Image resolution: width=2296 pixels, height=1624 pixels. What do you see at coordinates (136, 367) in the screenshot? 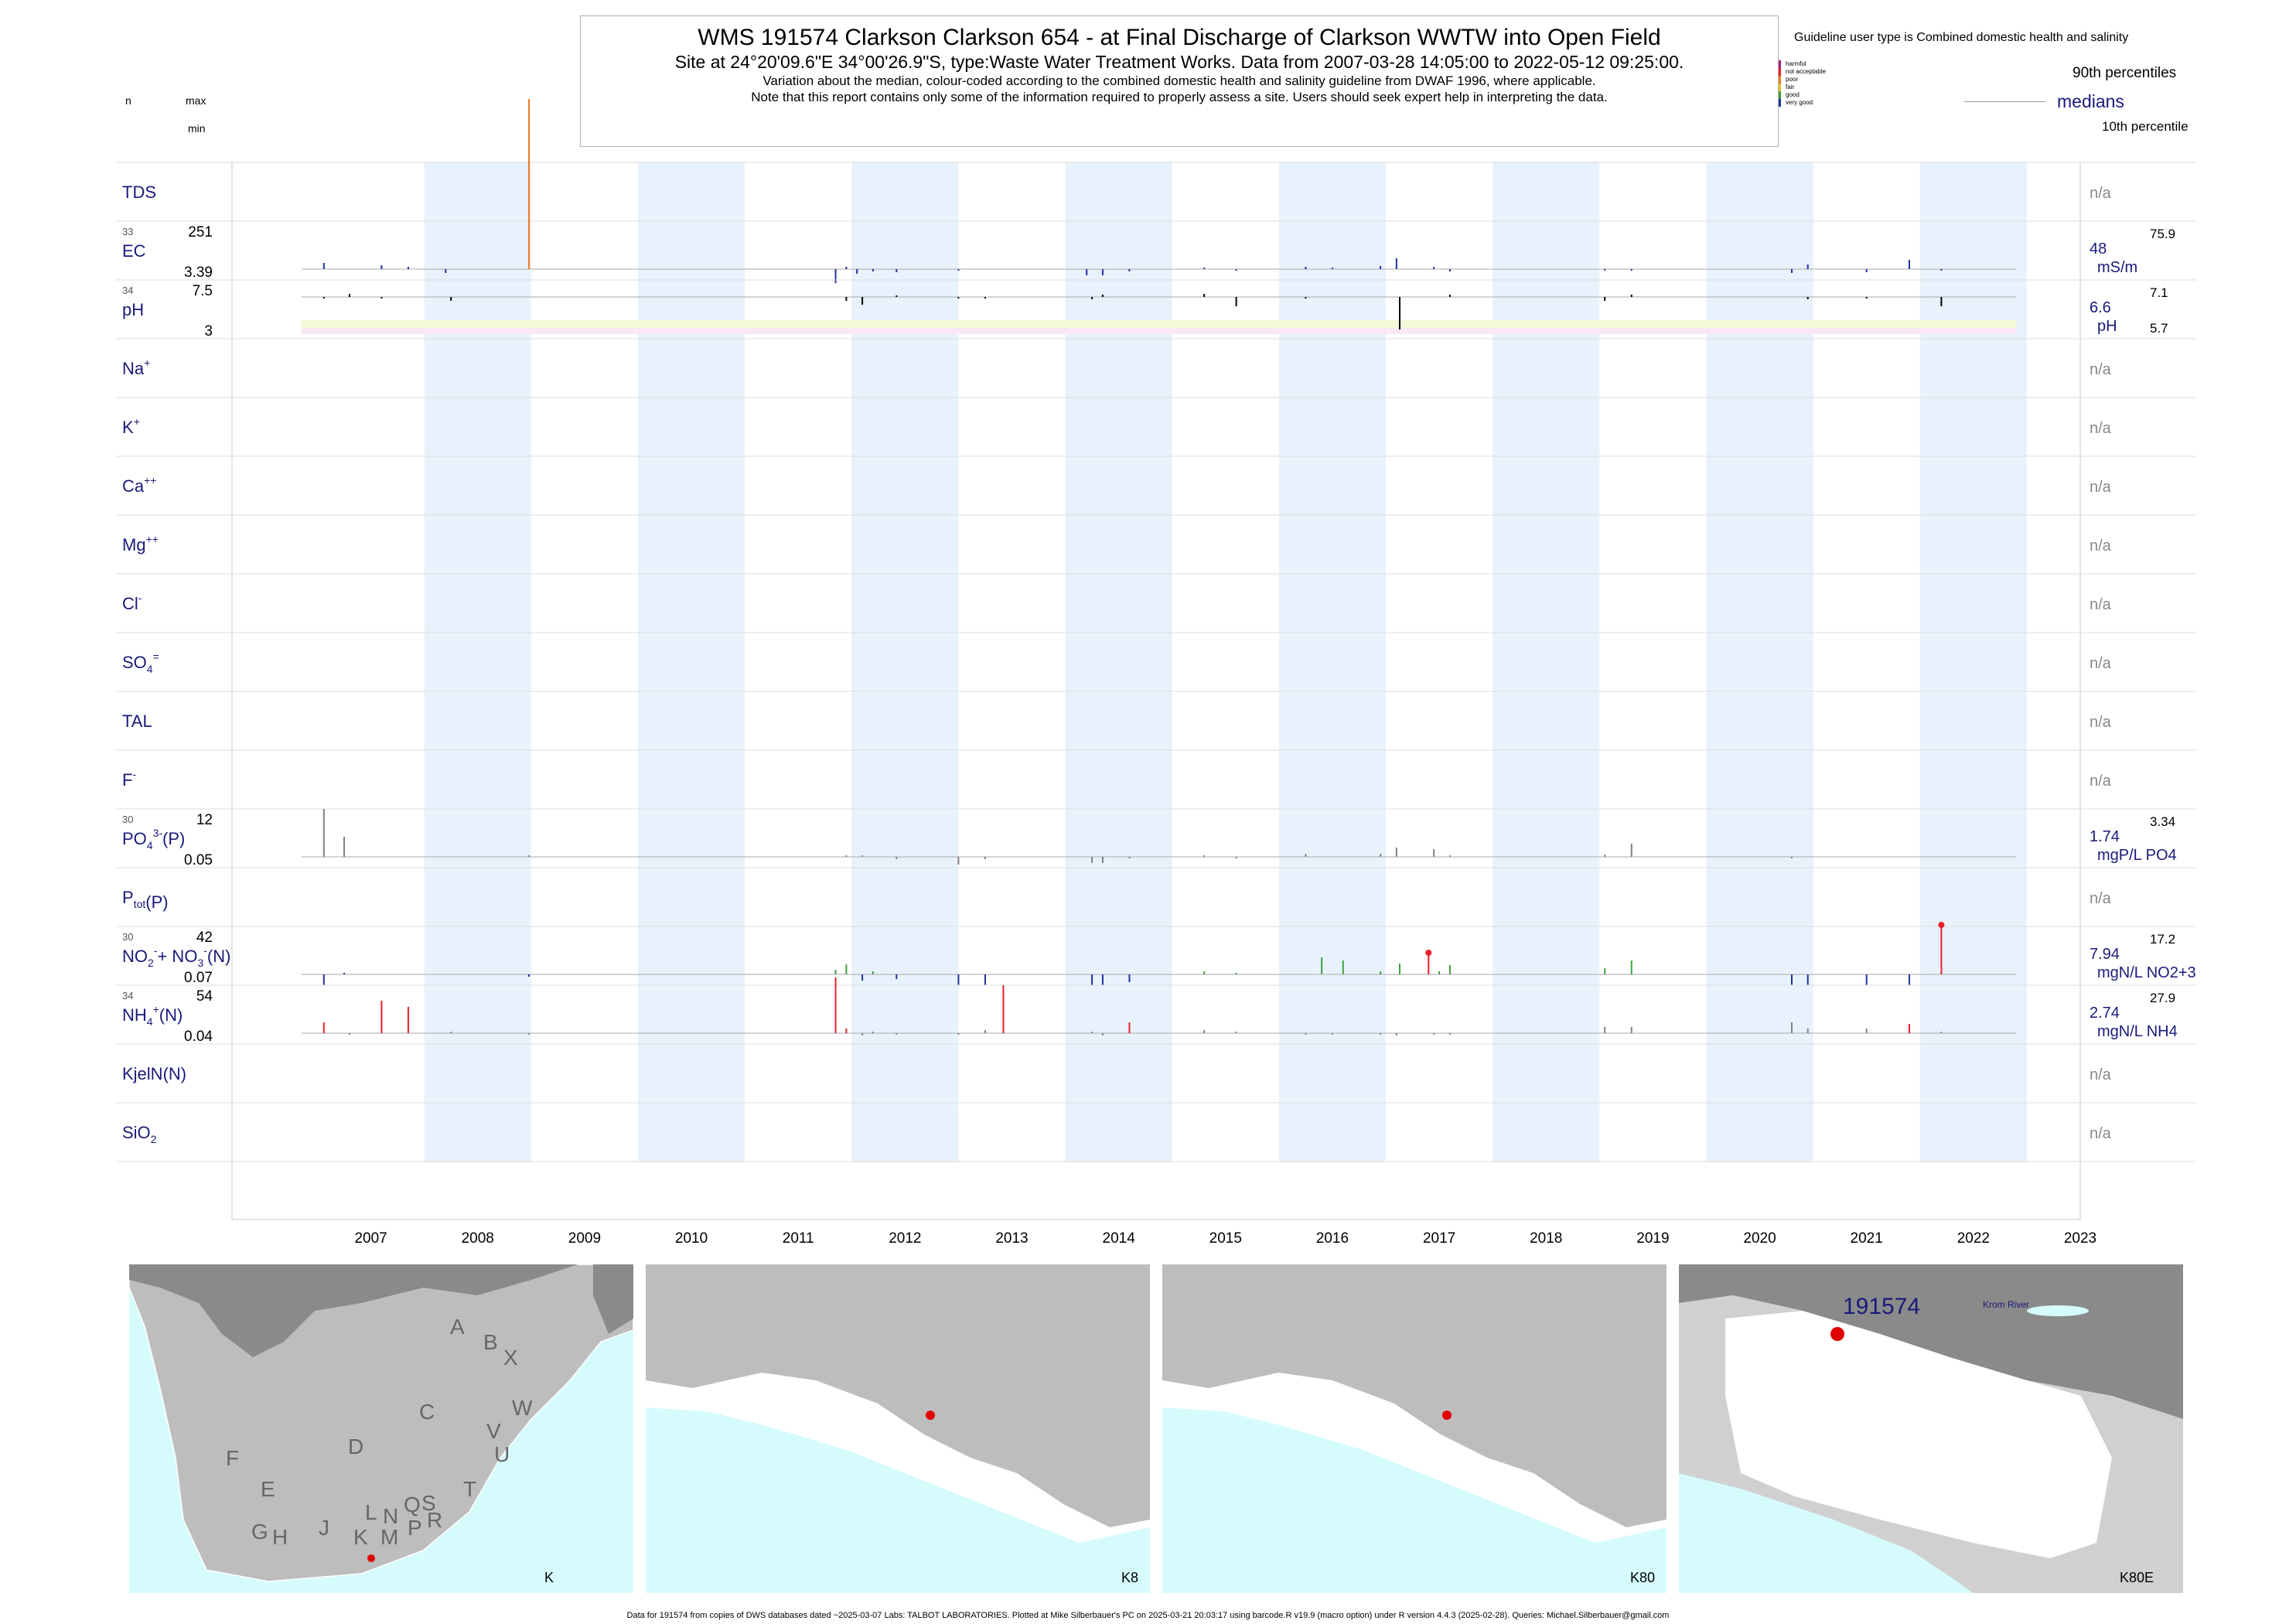
I see `row-label-Na: Na+` at bounding box center [136, 367].